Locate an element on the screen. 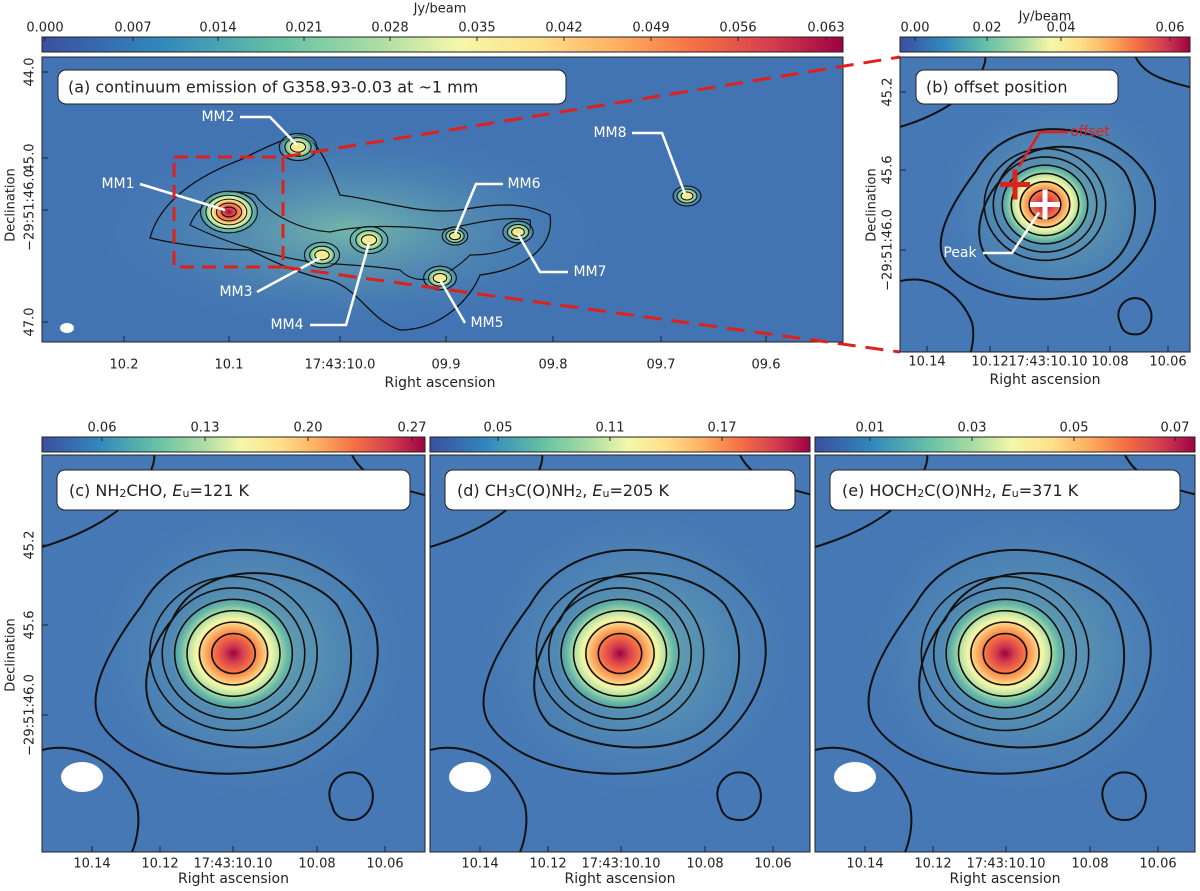 The height and width of the screenshot is (891, 1200). label-part: E is located at coordinates (177, 490).